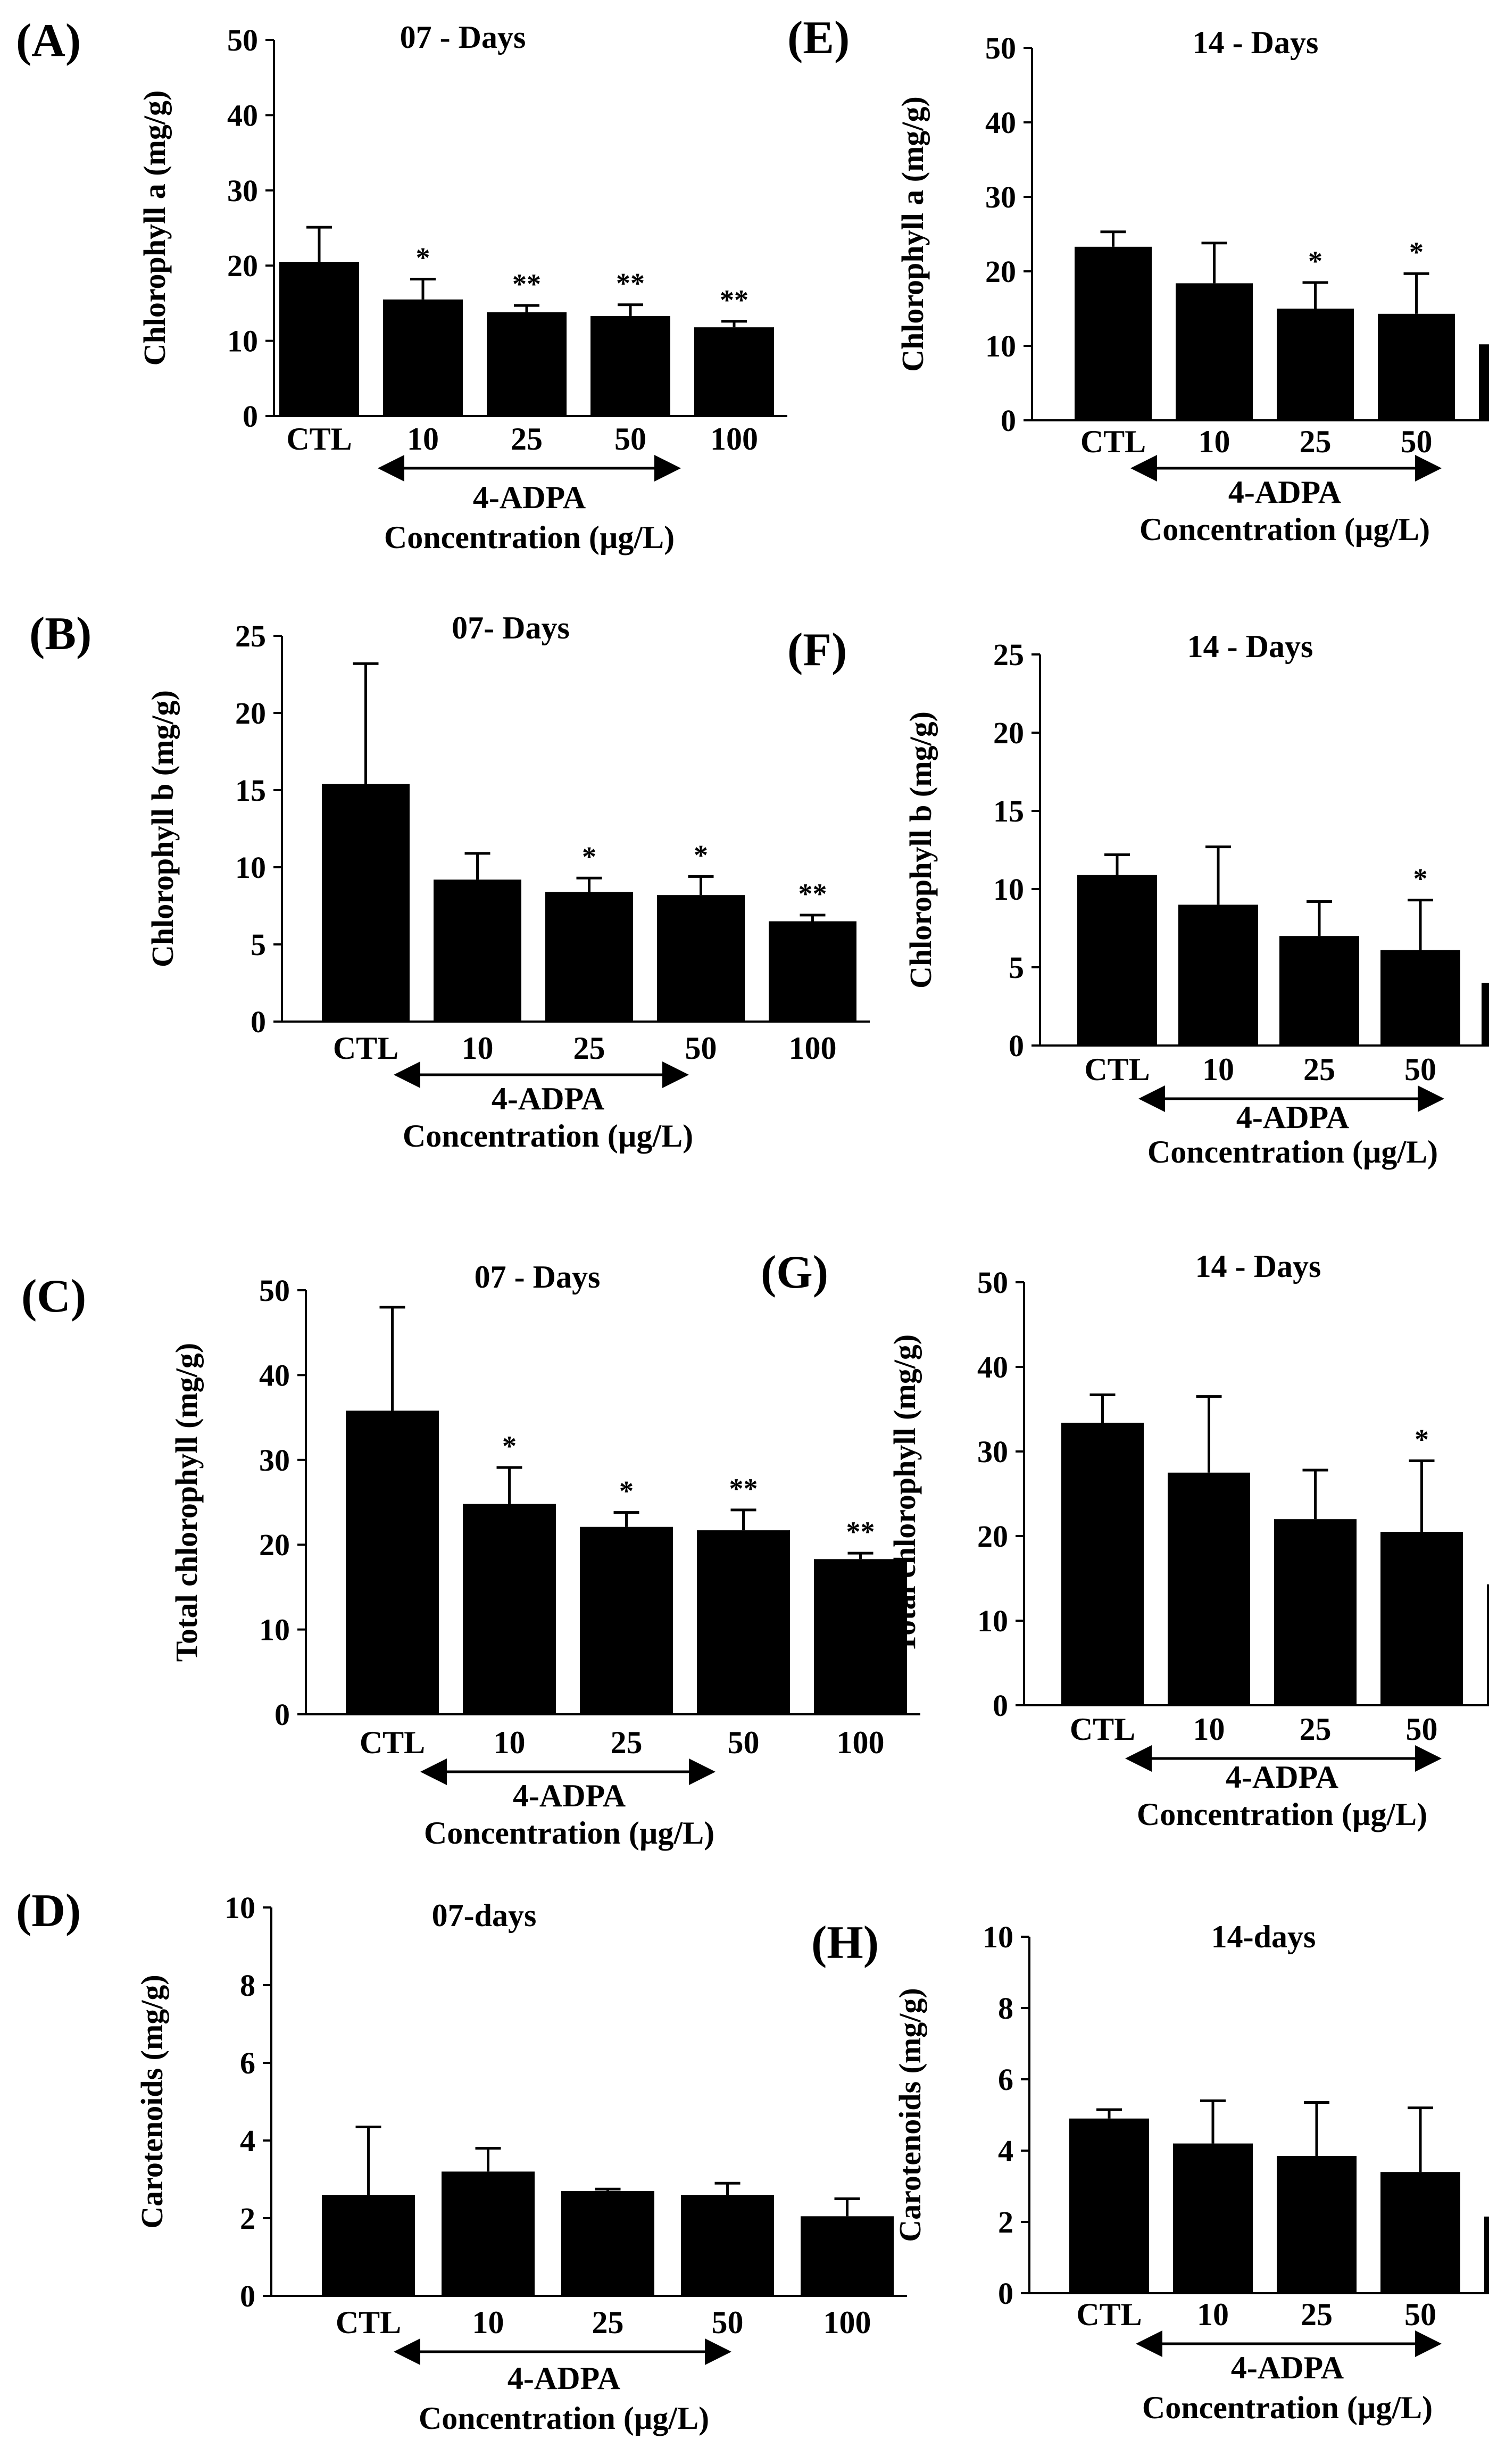 Image resolution: width=1489 pixels, height=2464 pixels. What do you see at coordinates (463, 38) in the screenshot?
I see `chart-title: 07 - Days` at bounding box center [463, 38].